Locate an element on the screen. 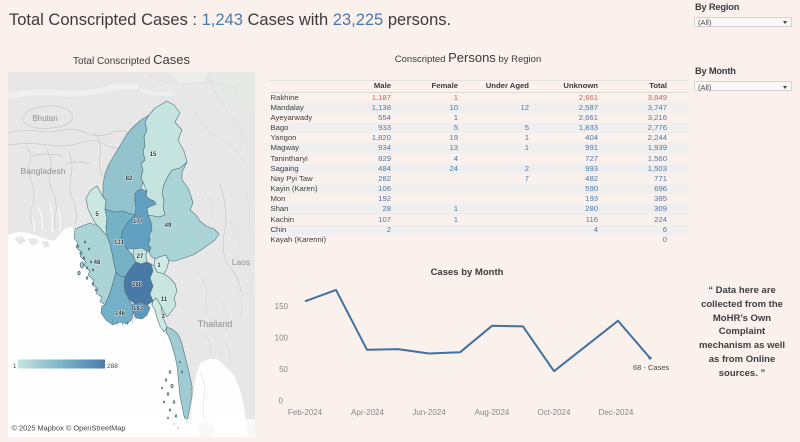 The height and width of the screenshot is (442, 800). svg-text: 131 is located at coordinates (119, 243).